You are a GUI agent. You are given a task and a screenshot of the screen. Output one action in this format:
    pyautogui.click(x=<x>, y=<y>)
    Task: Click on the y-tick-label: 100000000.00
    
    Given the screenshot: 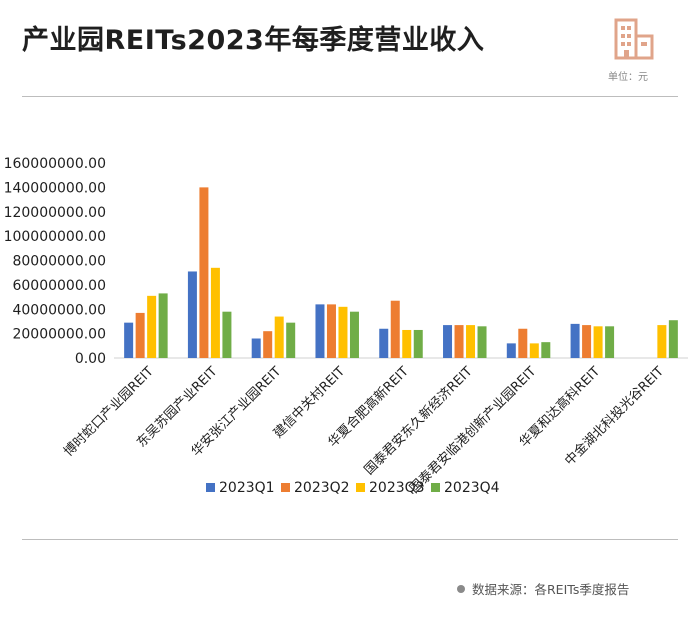 What is the action you would take?
    pyautogui.click(x=55, y=237)
    